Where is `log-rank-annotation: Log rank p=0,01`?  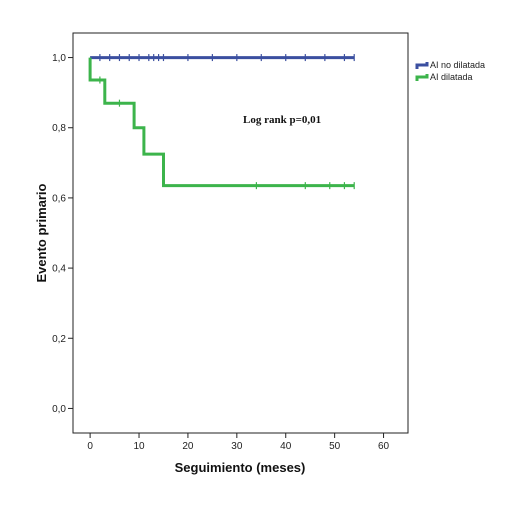 log-rank-annotation: Log rank p=0,01 is located at coordinates (282, 120).